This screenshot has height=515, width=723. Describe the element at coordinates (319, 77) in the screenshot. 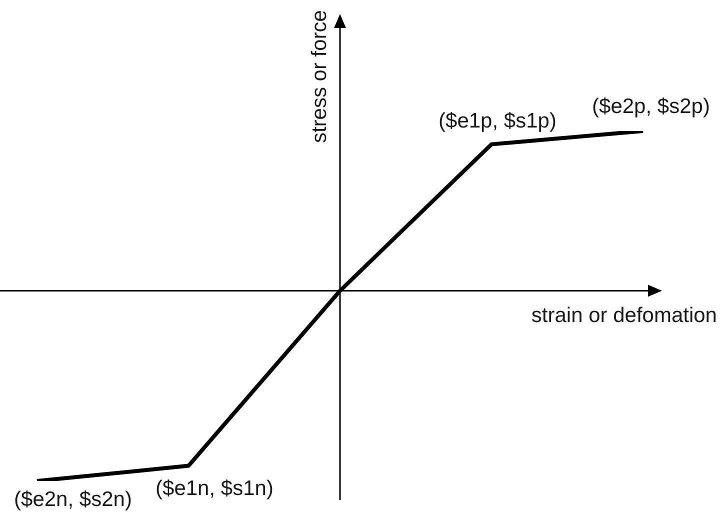

I see `y-axis-title: stress or force` at that location.